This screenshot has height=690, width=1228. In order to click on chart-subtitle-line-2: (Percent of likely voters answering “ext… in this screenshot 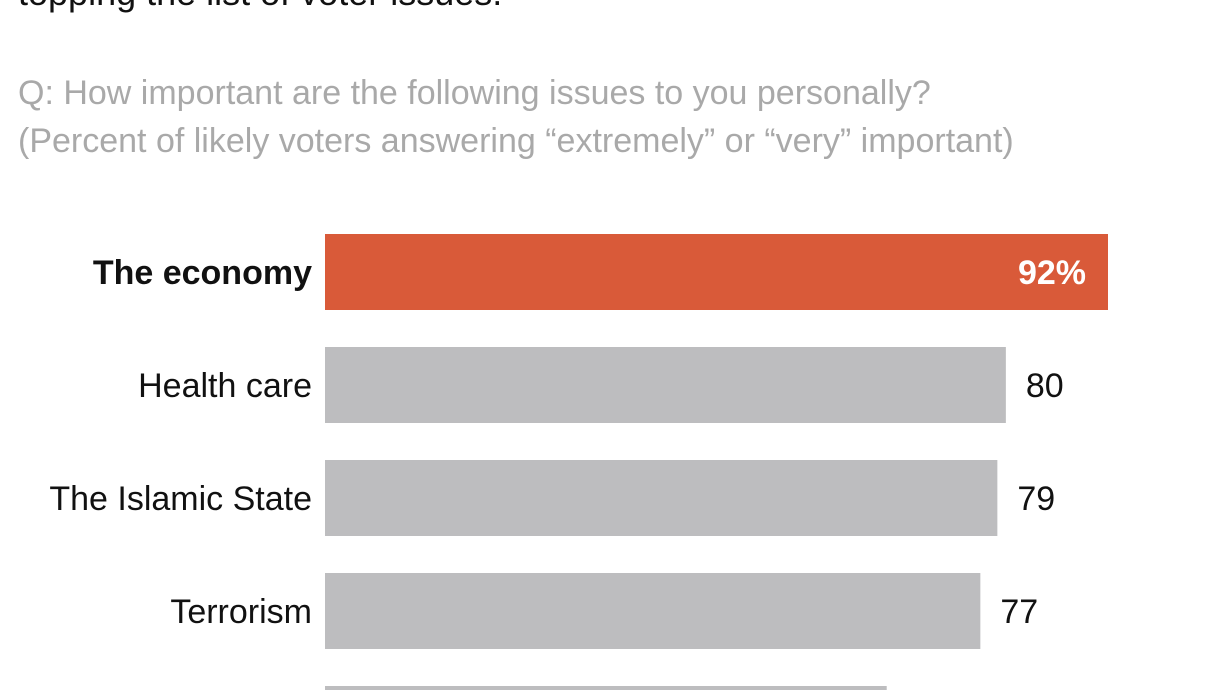, I will do `click(516, 141)`.